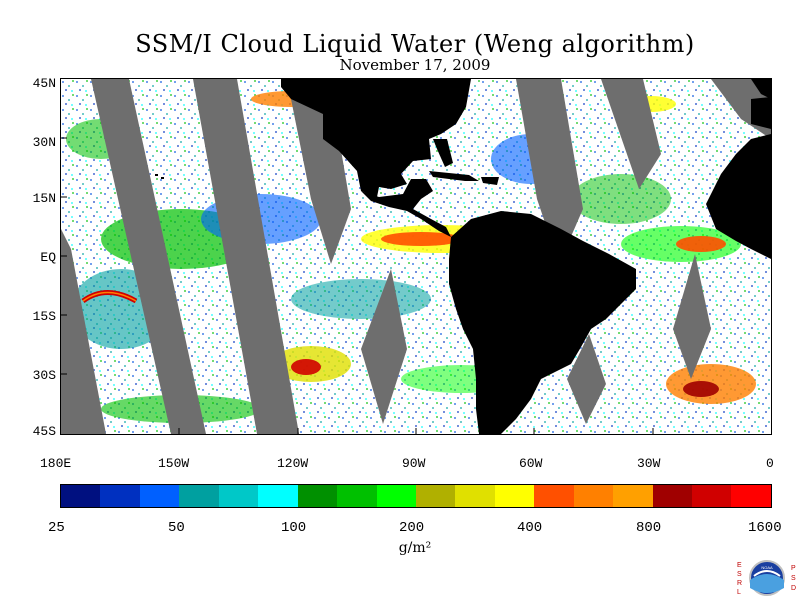  Describe the element at coordinates (412, 528) in the screenshot. I see `colorbar-label-200: 200` at that location.